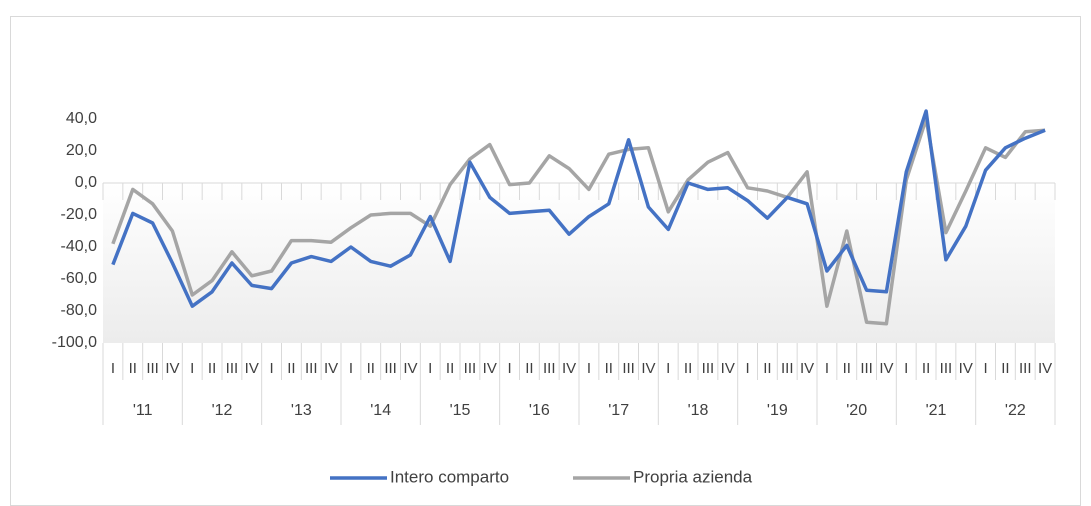 This screenshot has height=506, width=1091. I want to click on y-tick-label: 20,0, so click(81, 150).